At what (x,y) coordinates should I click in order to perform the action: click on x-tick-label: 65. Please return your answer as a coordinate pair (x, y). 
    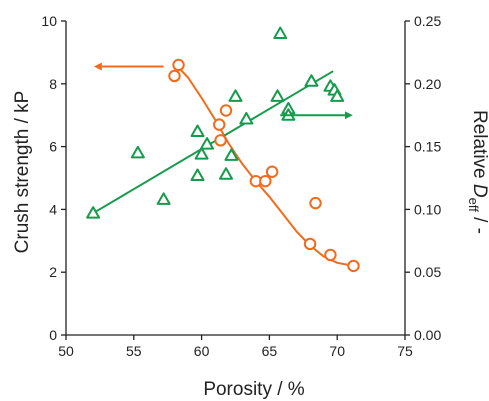
    Looking at the image, I should click on (270, 351).